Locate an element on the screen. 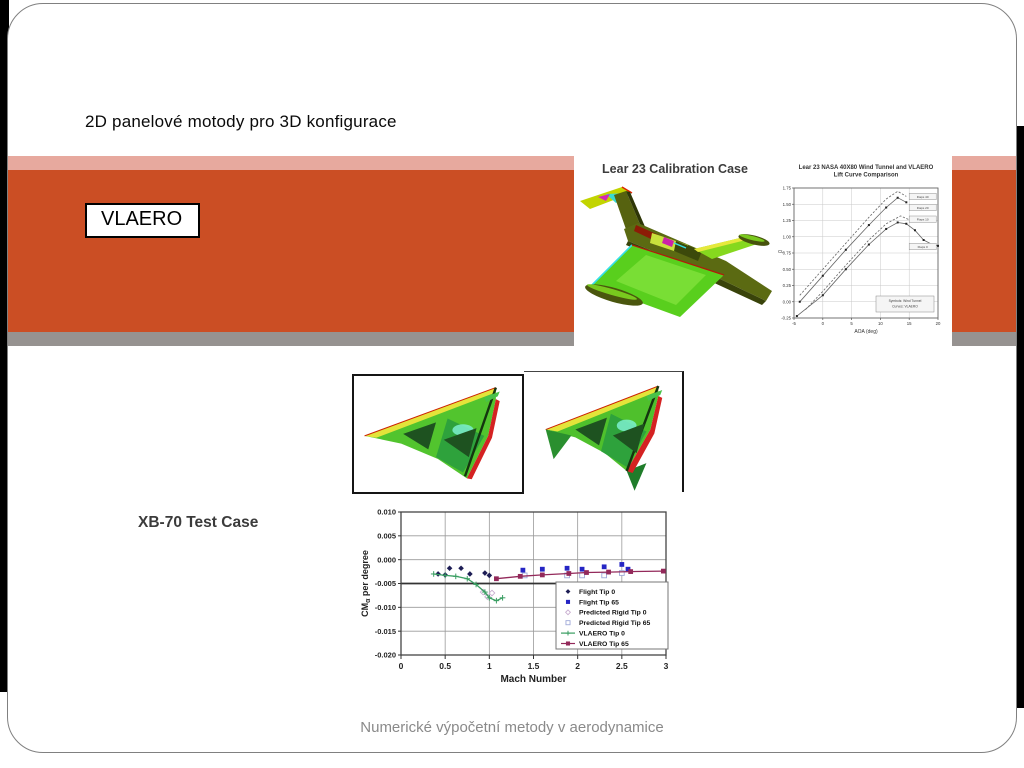  svg-text: 0.00 is located at coordinates (787, 301).